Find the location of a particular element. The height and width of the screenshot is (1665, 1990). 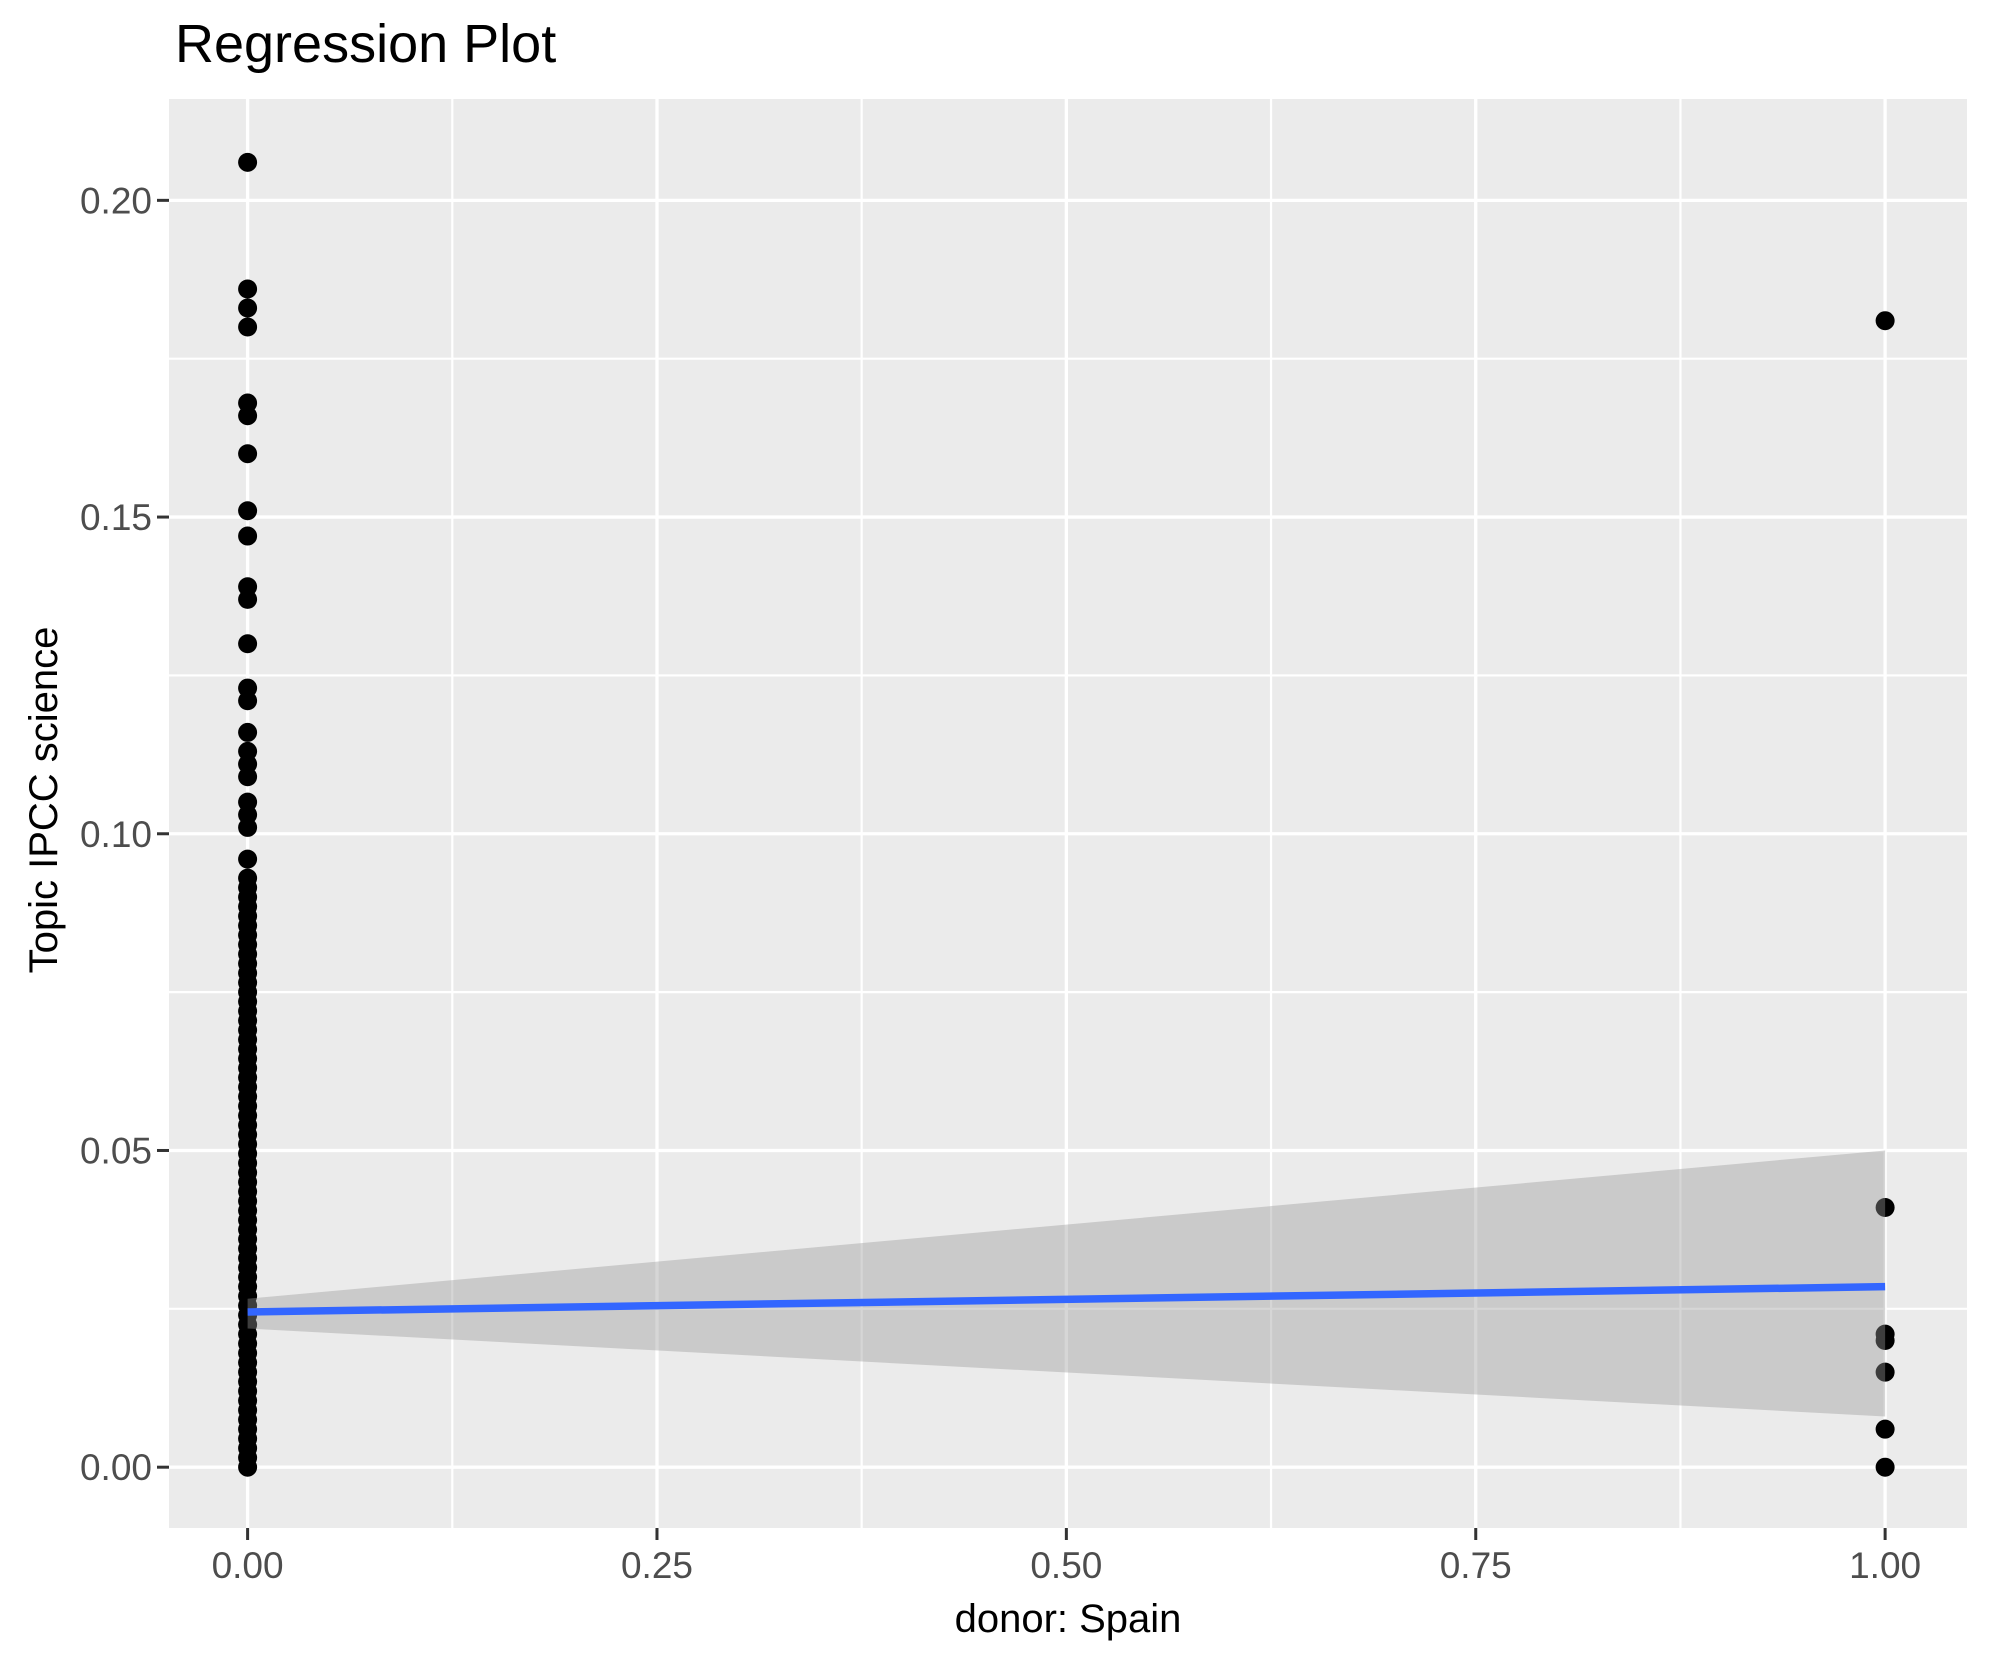

y-tick-label: 0.00 is located at coordinates (116, 1467).